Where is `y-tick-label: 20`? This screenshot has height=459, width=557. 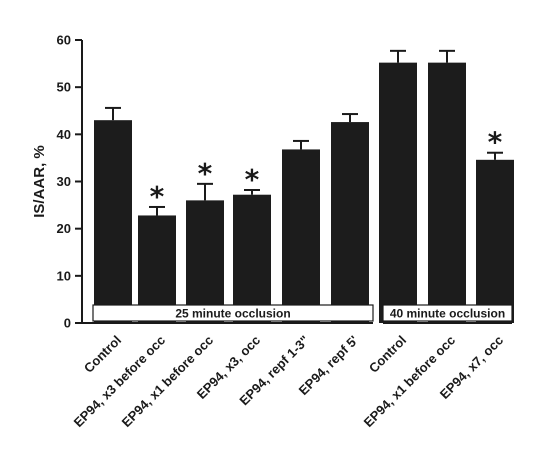
y-tick-label: 20 is located at coordinates (64, 228).